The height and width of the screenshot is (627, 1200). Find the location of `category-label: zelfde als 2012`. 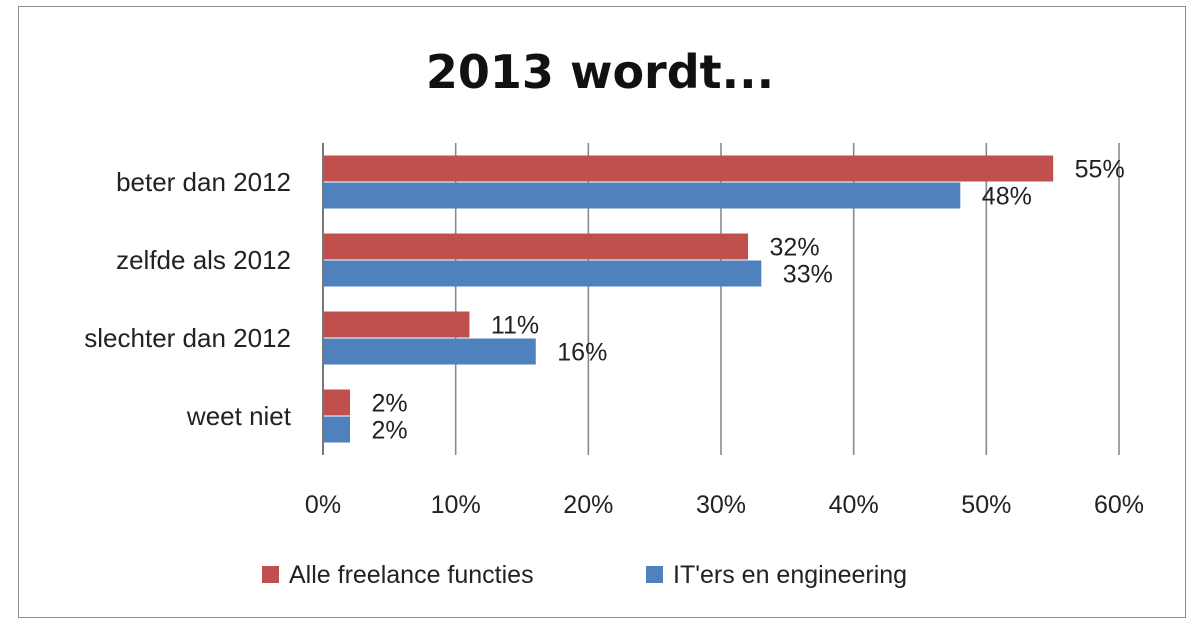

category-label: zelfde als 2012 is located at coordinates (203, 260).